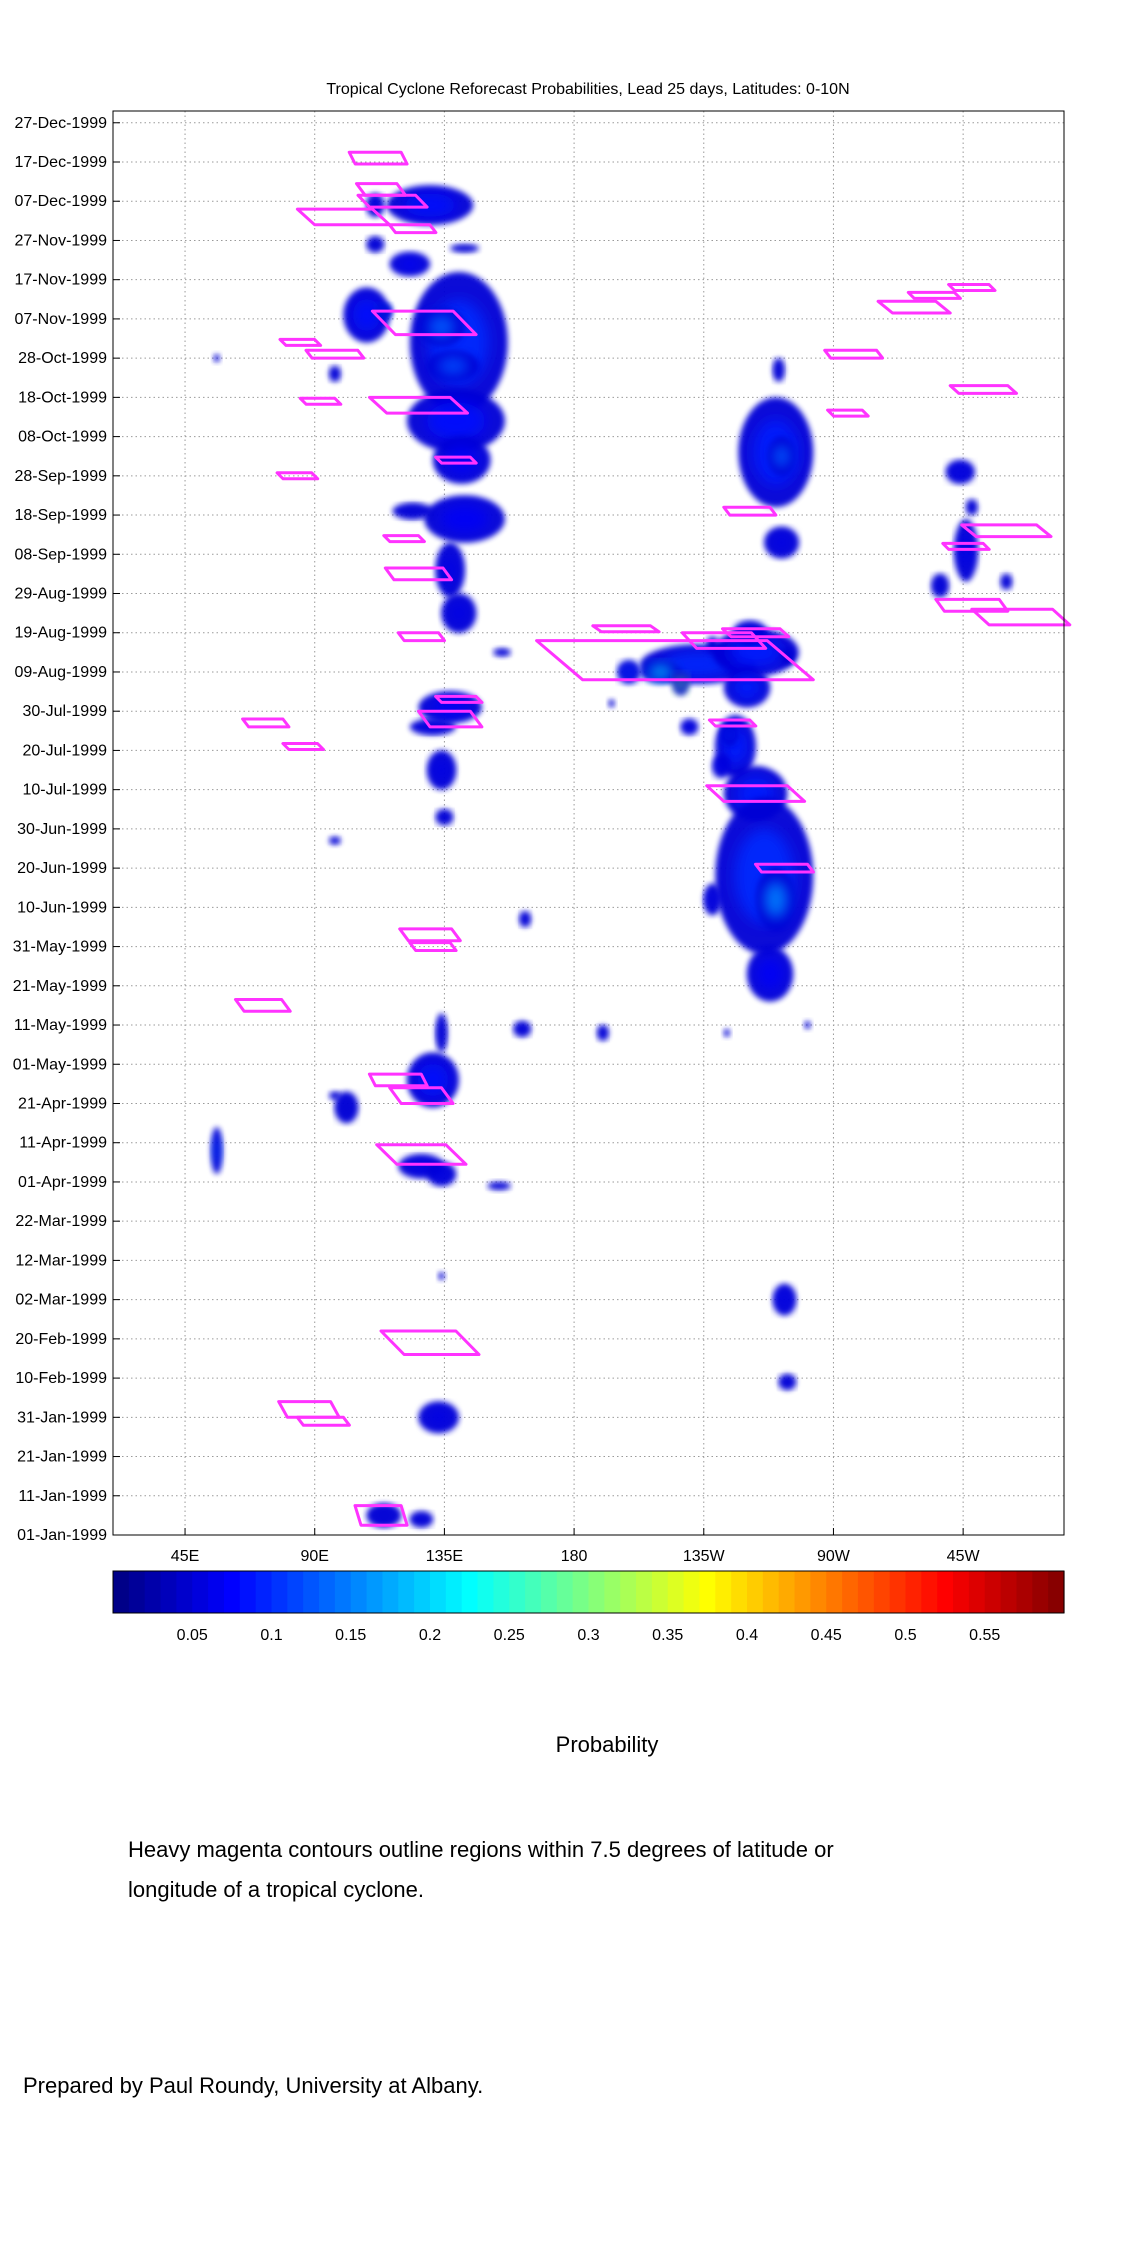 Image resolution: width=1126 pixels, height=2250 pixels. Describe the element at coordinates (62, 1182) in the screenshot. I see `y-tick-label: 01-Apr-1999` at that location.